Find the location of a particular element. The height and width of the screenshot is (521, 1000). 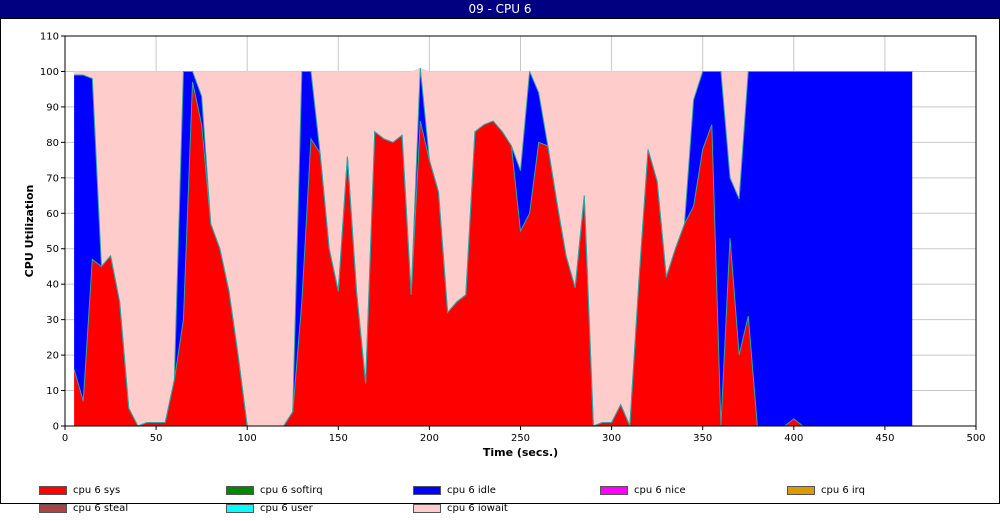

x-tick-label: 150 is located at coordinates (338, 438).